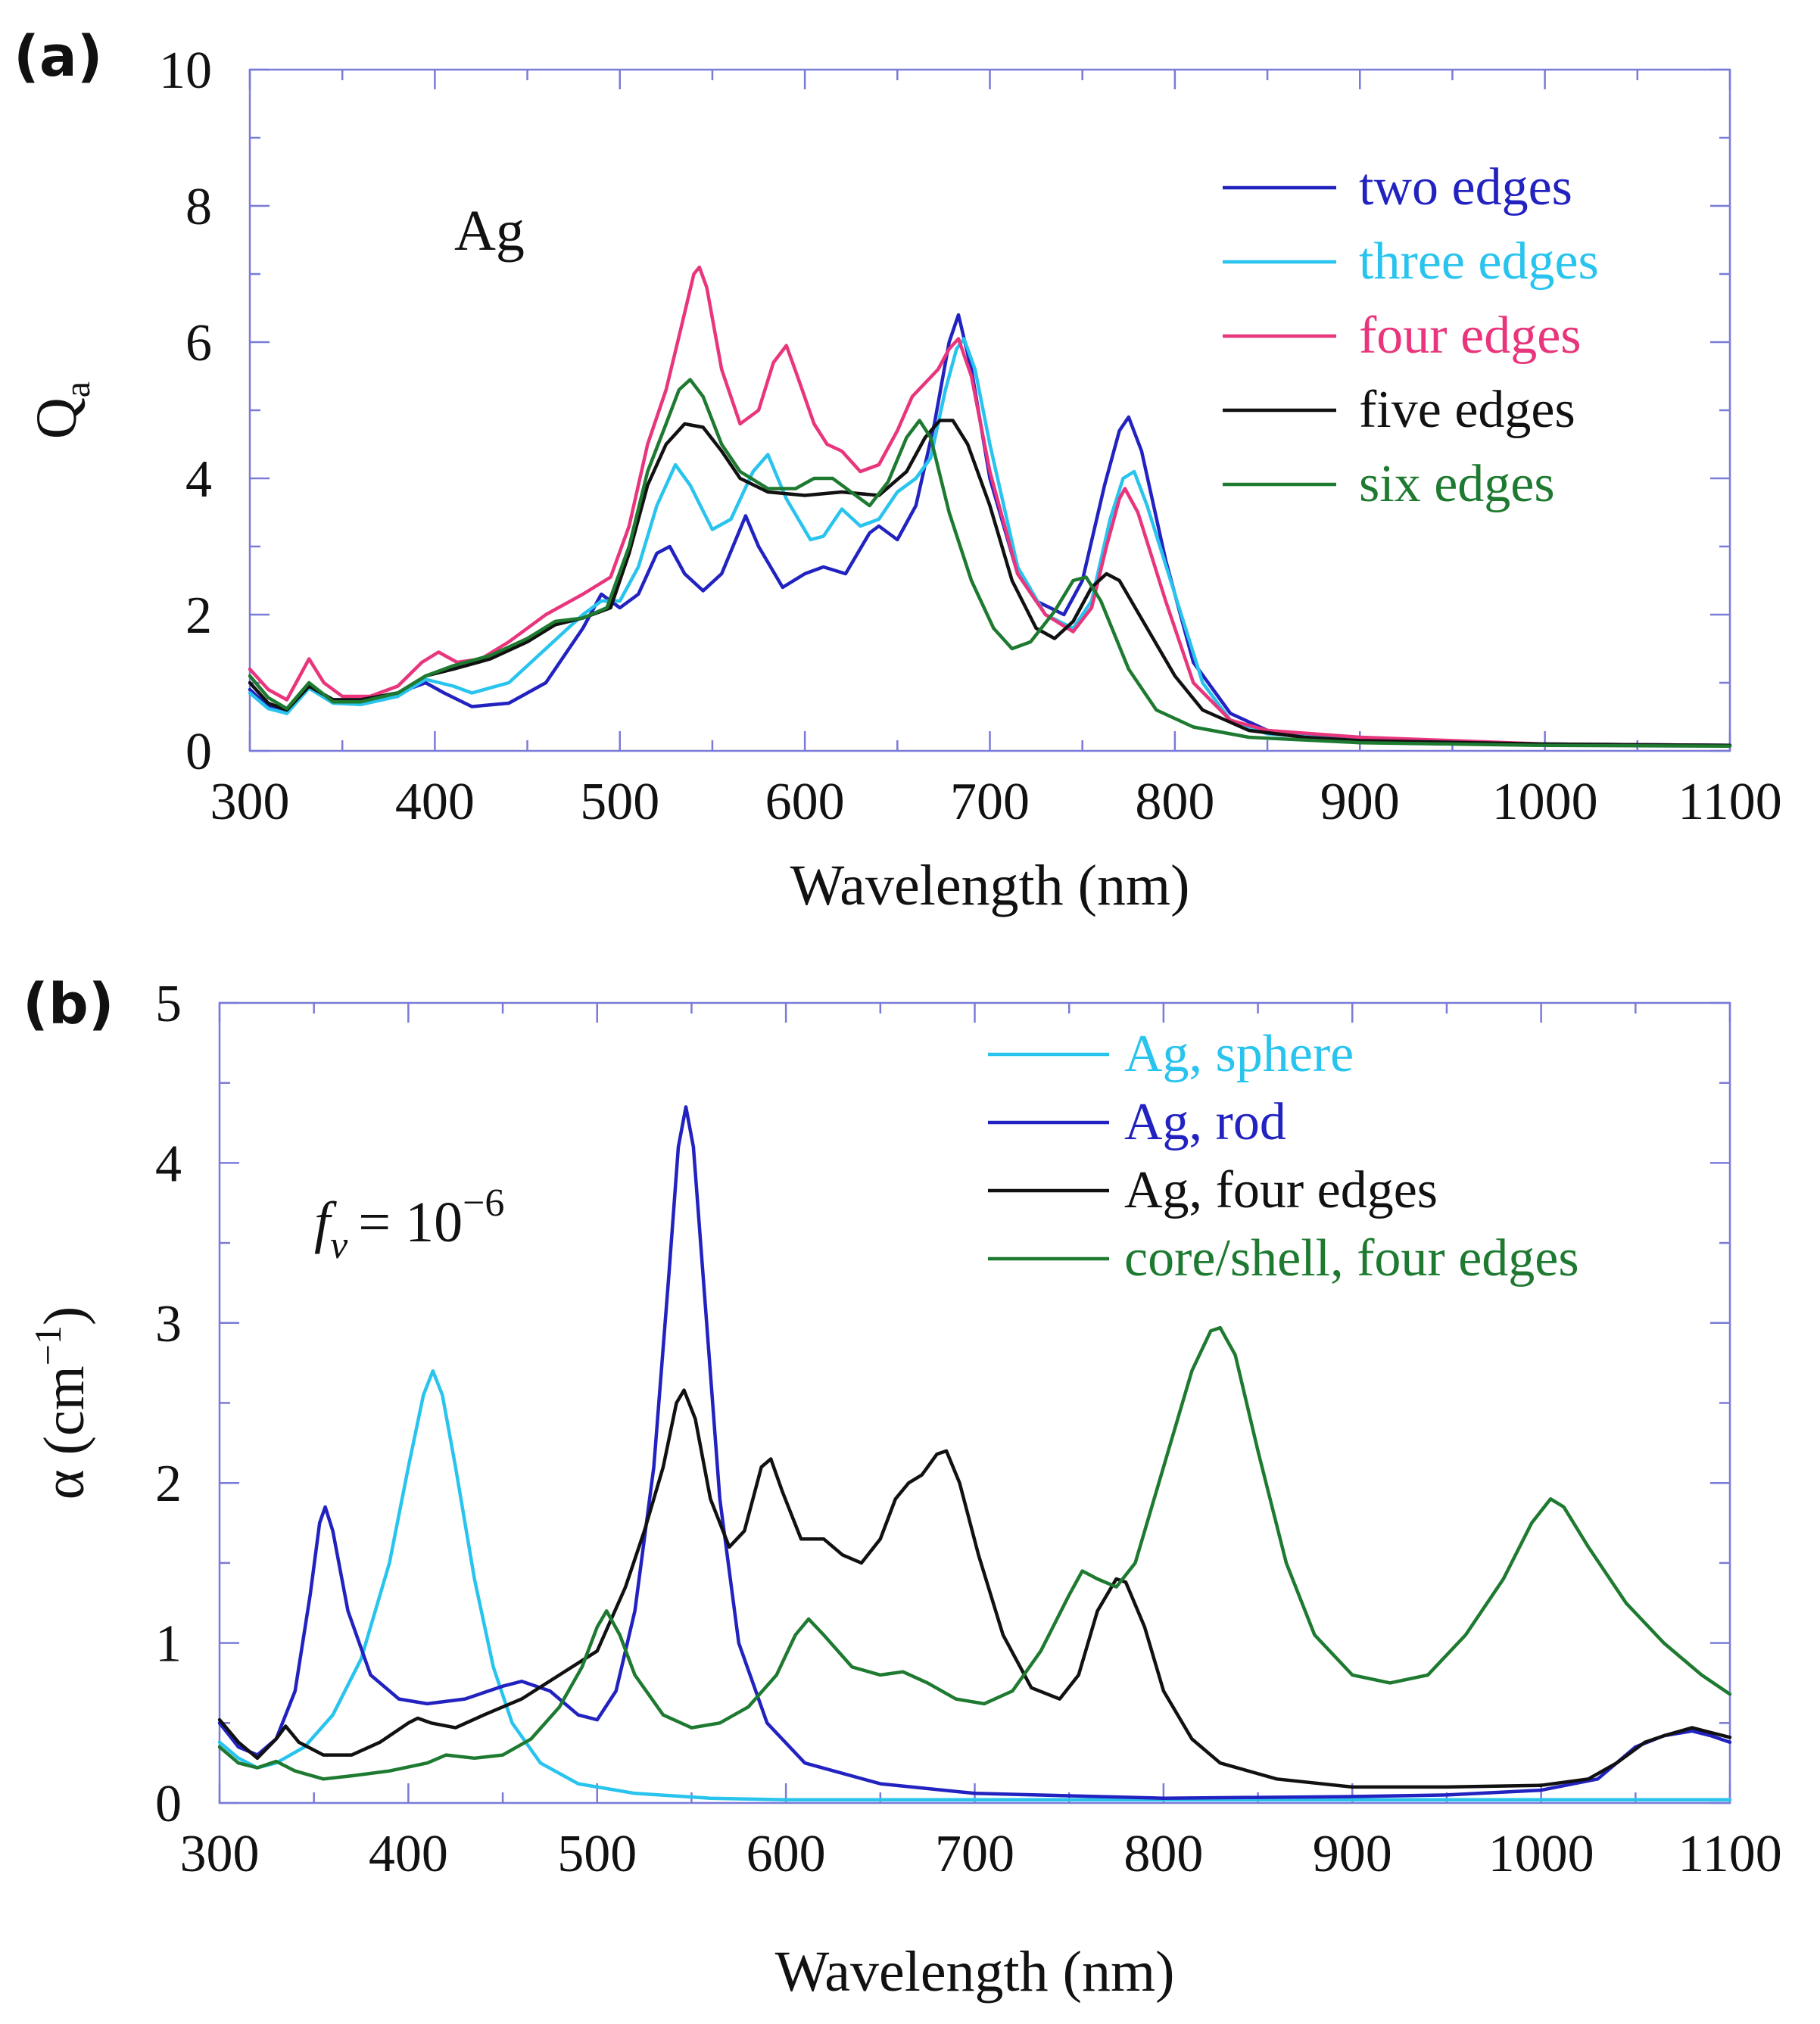 This screenshot has height=2024, width=1820. What do you see at coordinates (483, 1203) in the screenshot?
I see `annotation-exp: −6` at bounding box center [483, 1203].